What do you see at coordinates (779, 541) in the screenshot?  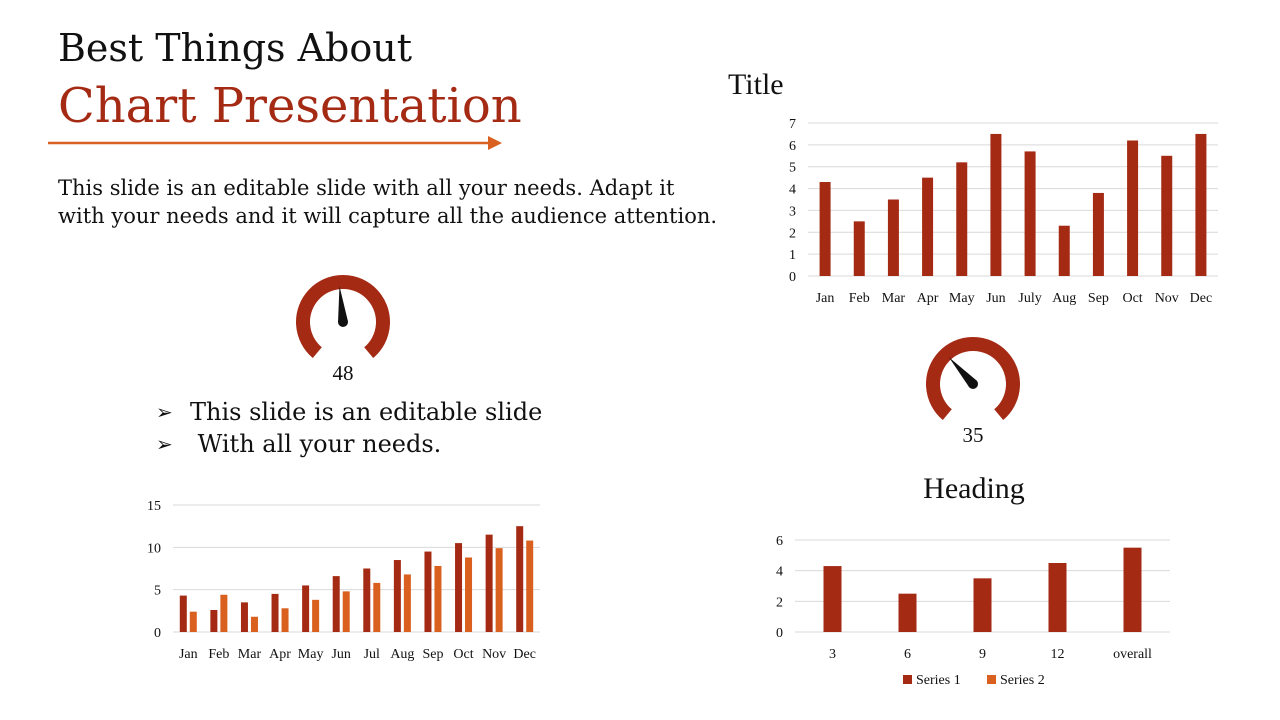 I see `y-tick-label: 6` at bounding box center [779, 541].